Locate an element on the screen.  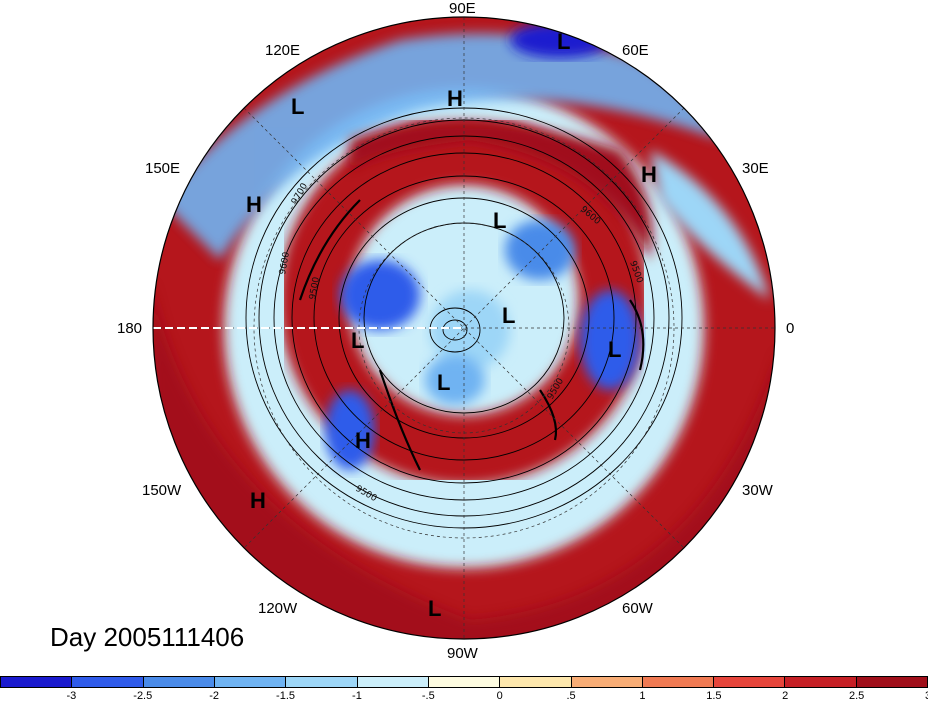
longitude-label-60e: 60E is located at coordinates (635, 50).